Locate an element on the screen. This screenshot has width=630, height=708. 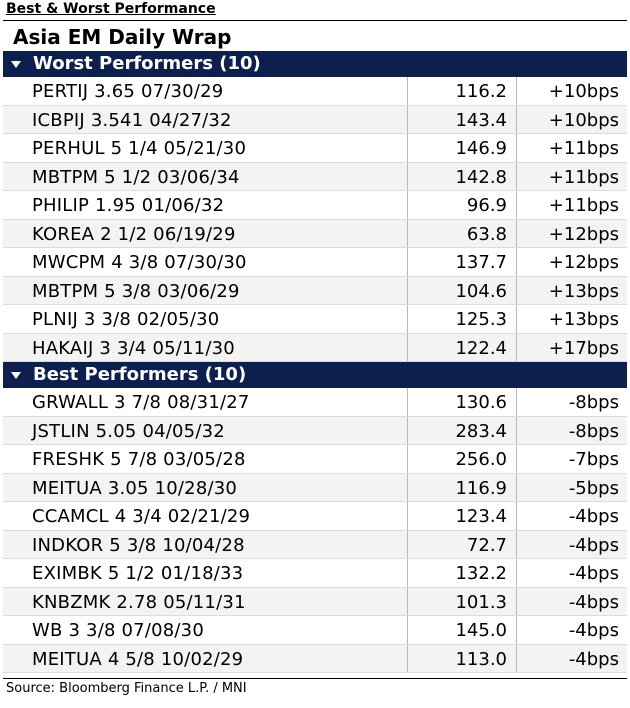
price-value: 132.2 is located at coordinates (481, 573).